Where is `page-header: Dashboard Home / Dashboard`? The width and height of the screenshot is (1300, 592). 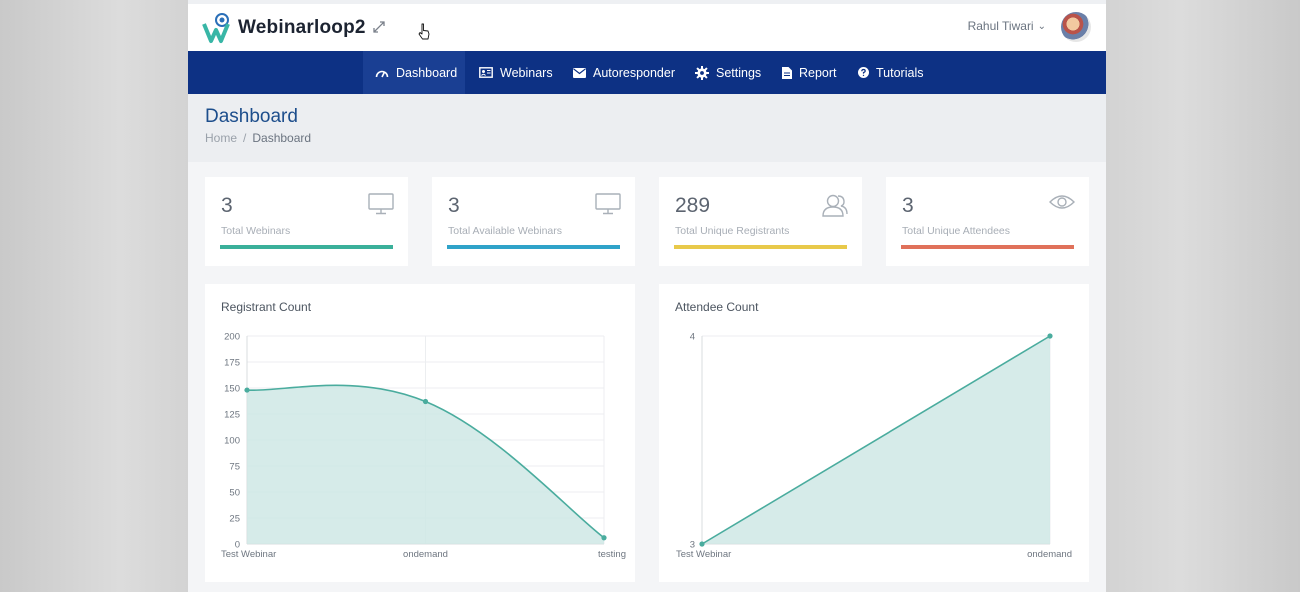 page-header: Dashboard Home / Dashboard is located at coordinates (647, 128).